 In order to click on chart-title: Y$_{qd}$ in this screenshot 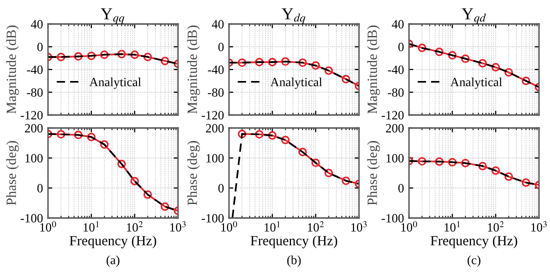, I will do `click(474, 16)`.